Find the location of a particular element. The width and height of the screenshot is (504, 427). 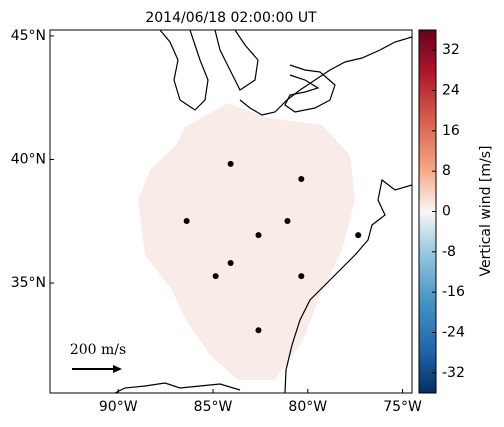

colorbar-tick-label: 8 is located at coordinates (446, 171).